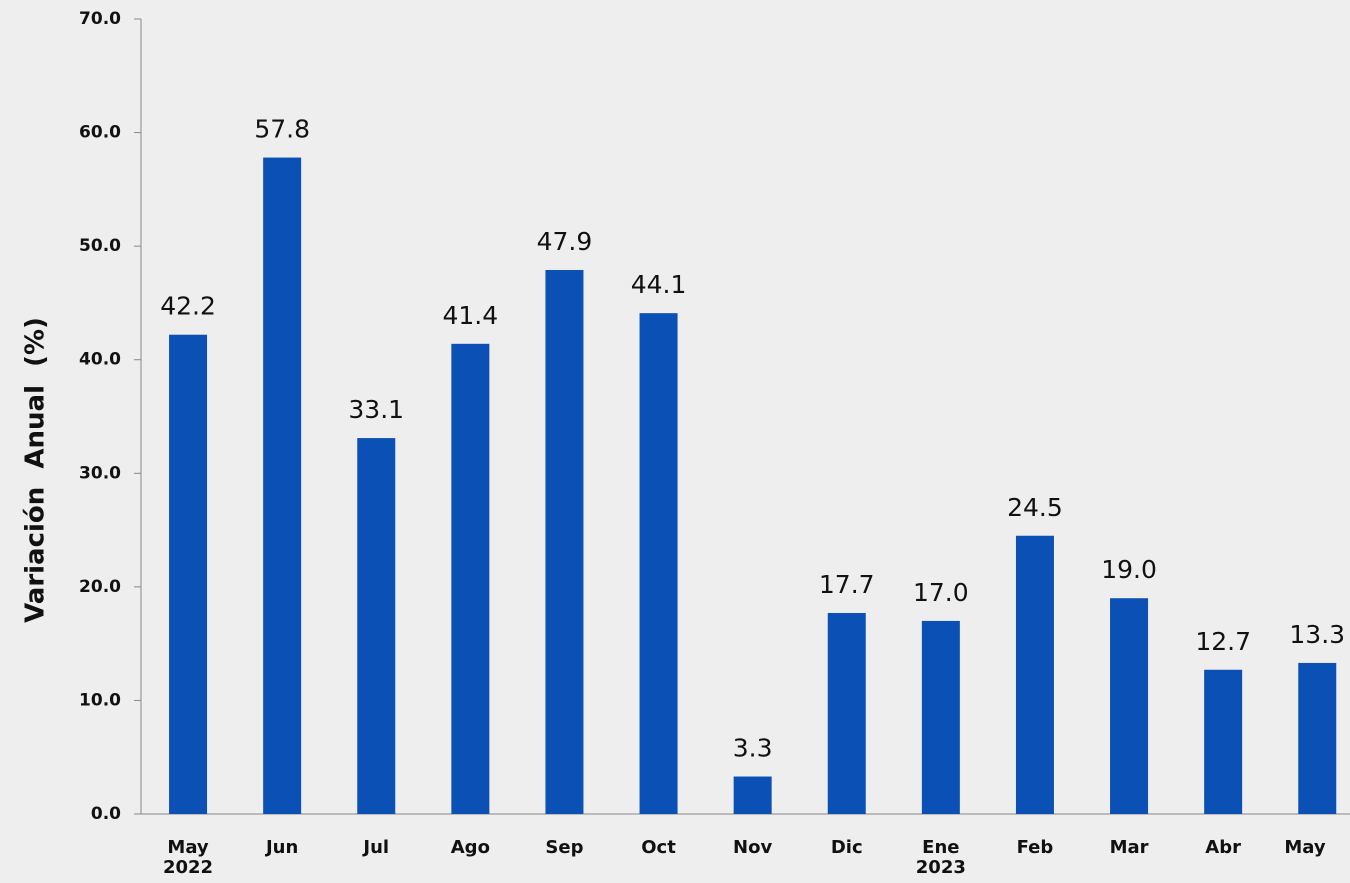  What do you see at coordinates (188, 857) in the screenshot?
I see `x-tick-label: May 2022` at bounding box center [188, 857].